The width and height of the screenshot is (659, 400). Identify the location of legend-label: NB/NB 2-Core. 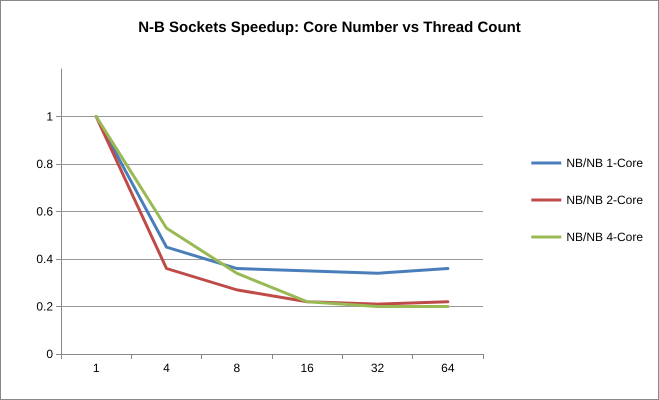
(605, 200).